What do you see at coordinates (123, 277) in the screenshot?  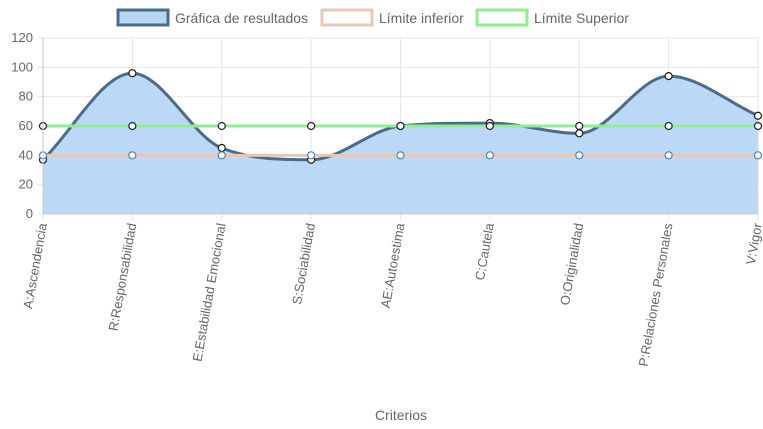 I see `x-tick-label-1: R:Responsabilidad` at bounding box center [123, 277].